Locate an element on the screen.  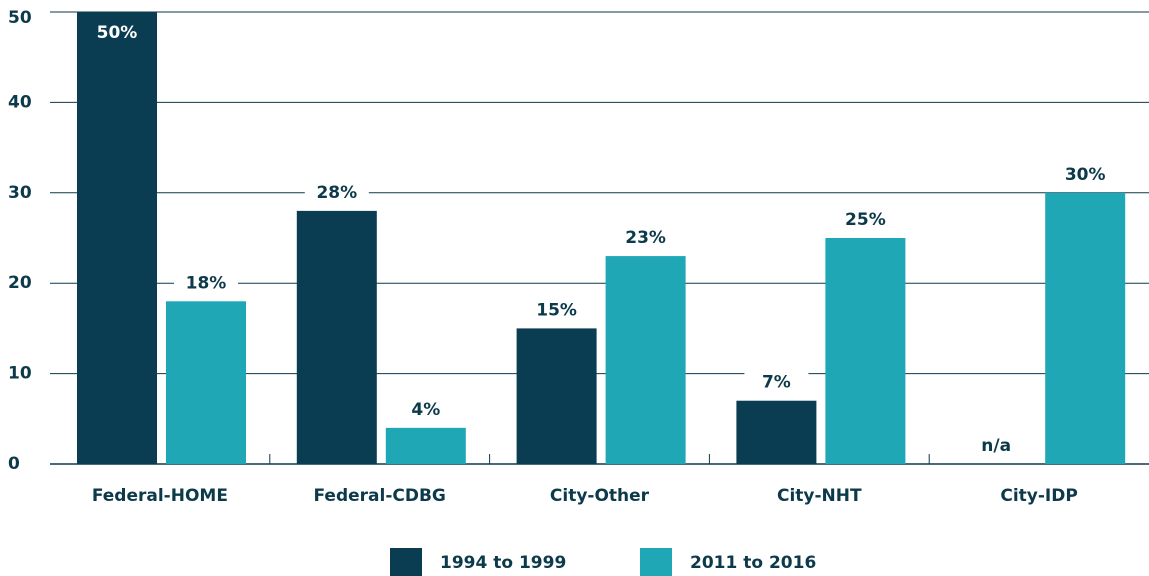
value-label: 23% is located at coordinates (645, 238).